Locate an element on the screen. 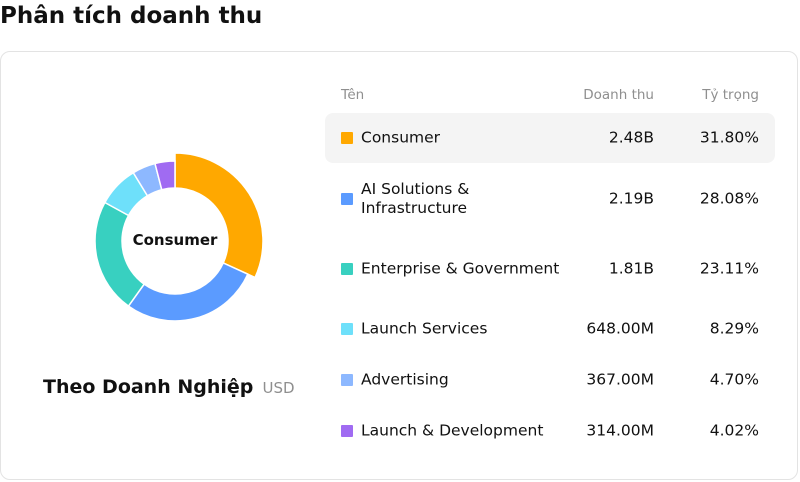 Image resolution: width=800 pixels, height=482 pixels. segment-share: 4.70% is located at coordinates (734, 379).